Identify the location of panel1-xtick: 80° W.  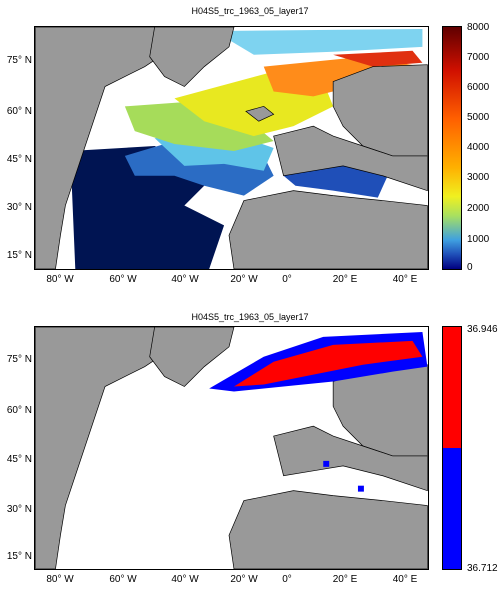
(60, 279).